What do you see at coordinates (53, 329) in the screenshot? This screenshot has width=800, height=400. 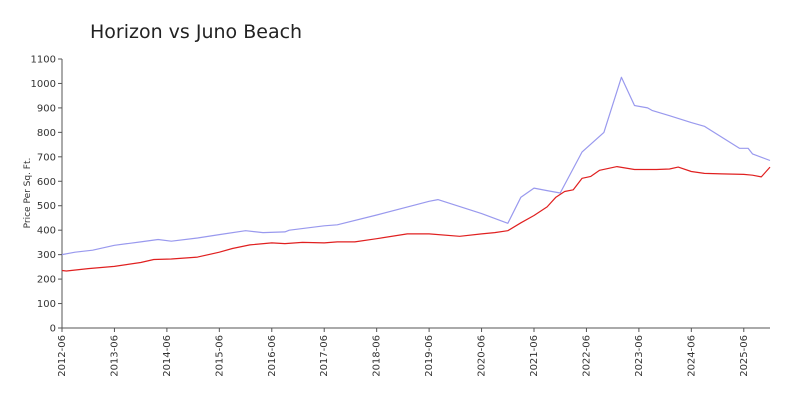 I see `y-tick-label: 0` at bounding box center [53, 329].